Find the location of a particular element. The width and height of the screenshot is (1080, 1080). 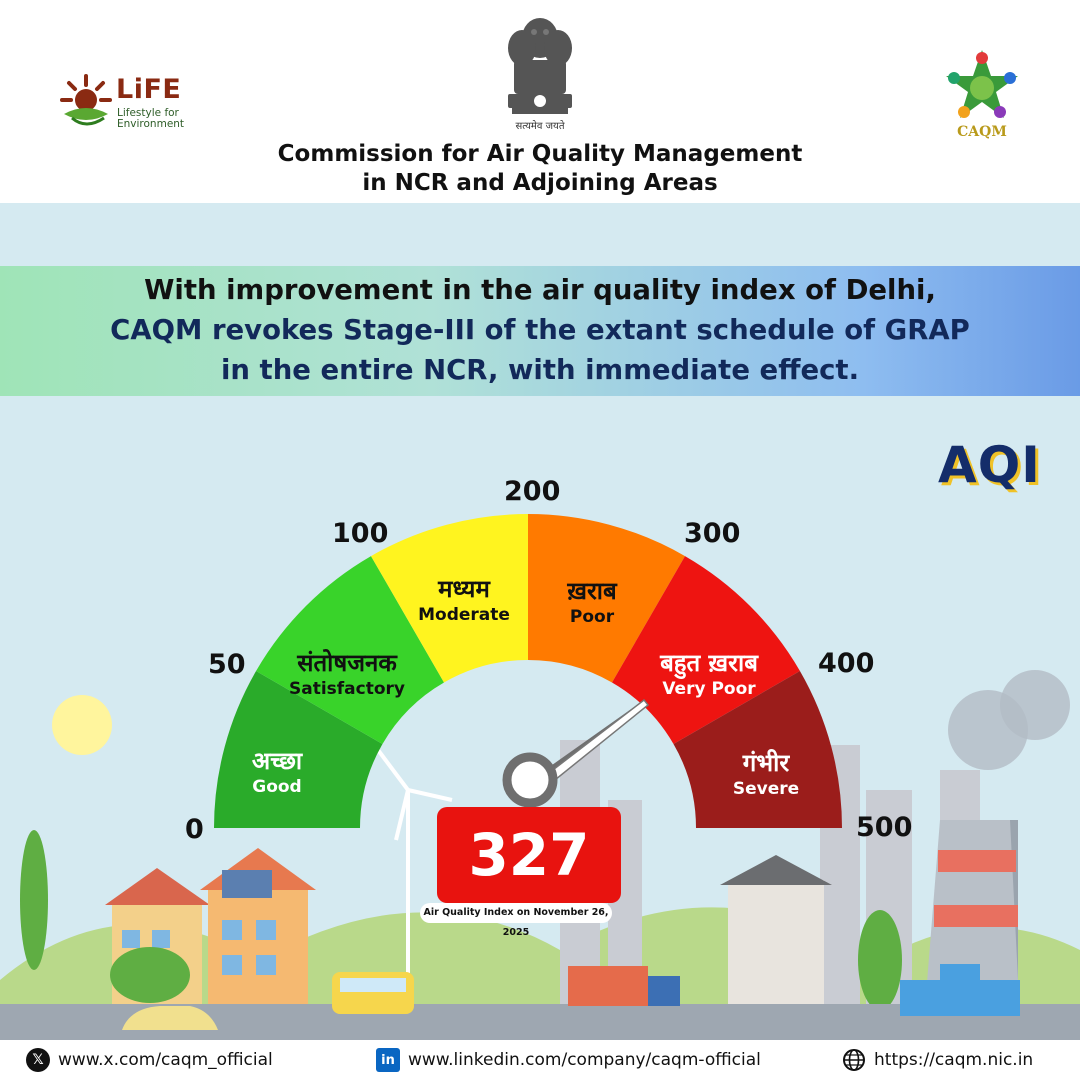

life-logo is located at coordinates (86, 100).